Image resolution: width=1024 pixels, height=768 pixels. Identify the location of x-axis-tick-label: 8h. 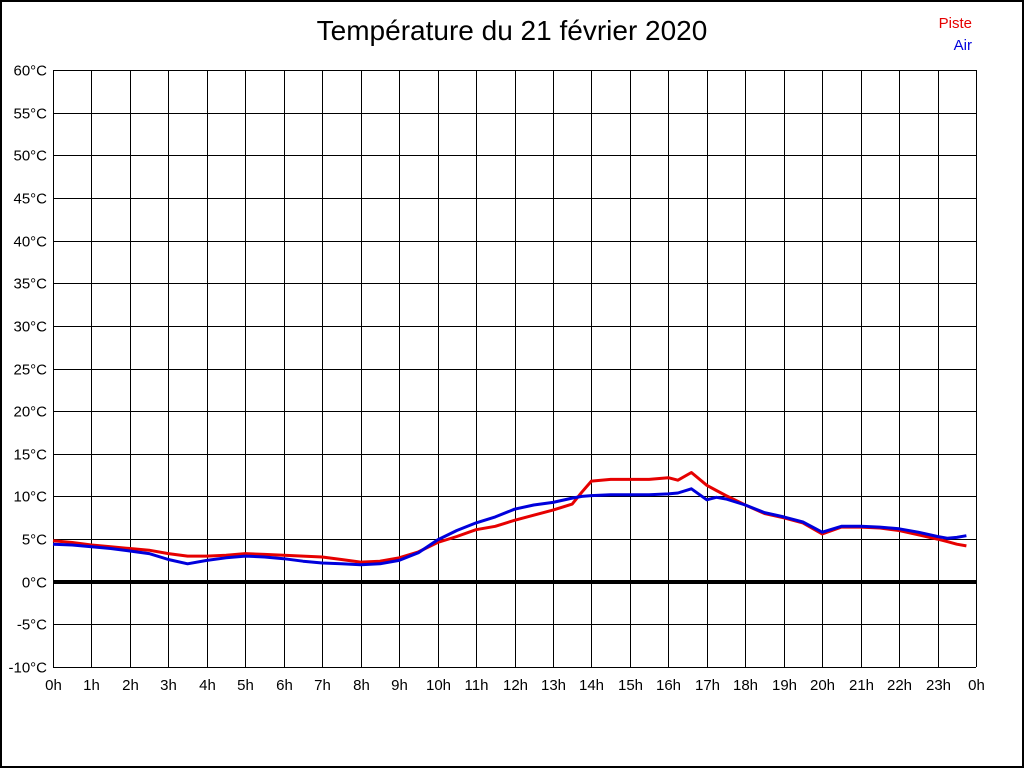
(361, 685).